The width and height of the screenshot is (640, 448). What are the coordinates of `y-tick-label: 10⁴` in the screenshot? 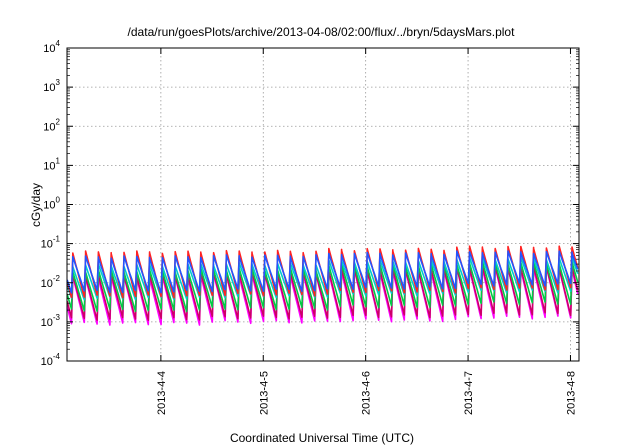 It's located at (51, 47).